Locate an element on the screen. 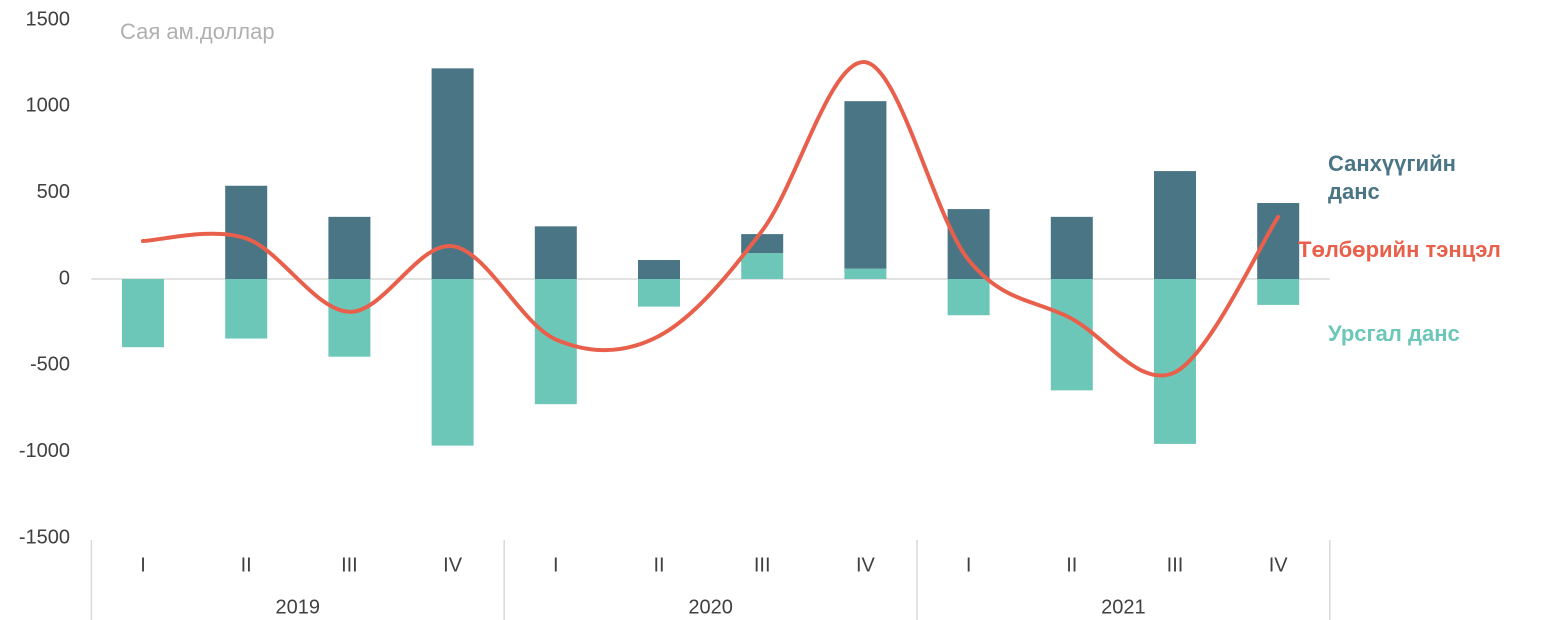 The height and width of the screenshot is (620, 1558). group-label: 2021 is located at coordinates (1123, 607).